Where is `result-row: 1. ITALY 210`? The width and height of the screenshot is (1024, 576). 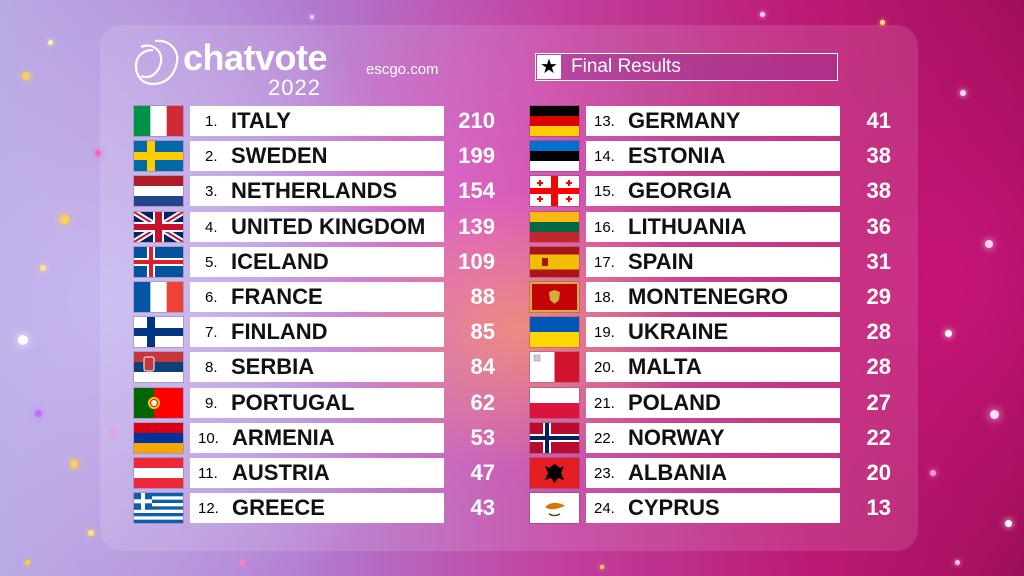
result-row: 1. ITALY 210 is located at coordinates (314, 121).